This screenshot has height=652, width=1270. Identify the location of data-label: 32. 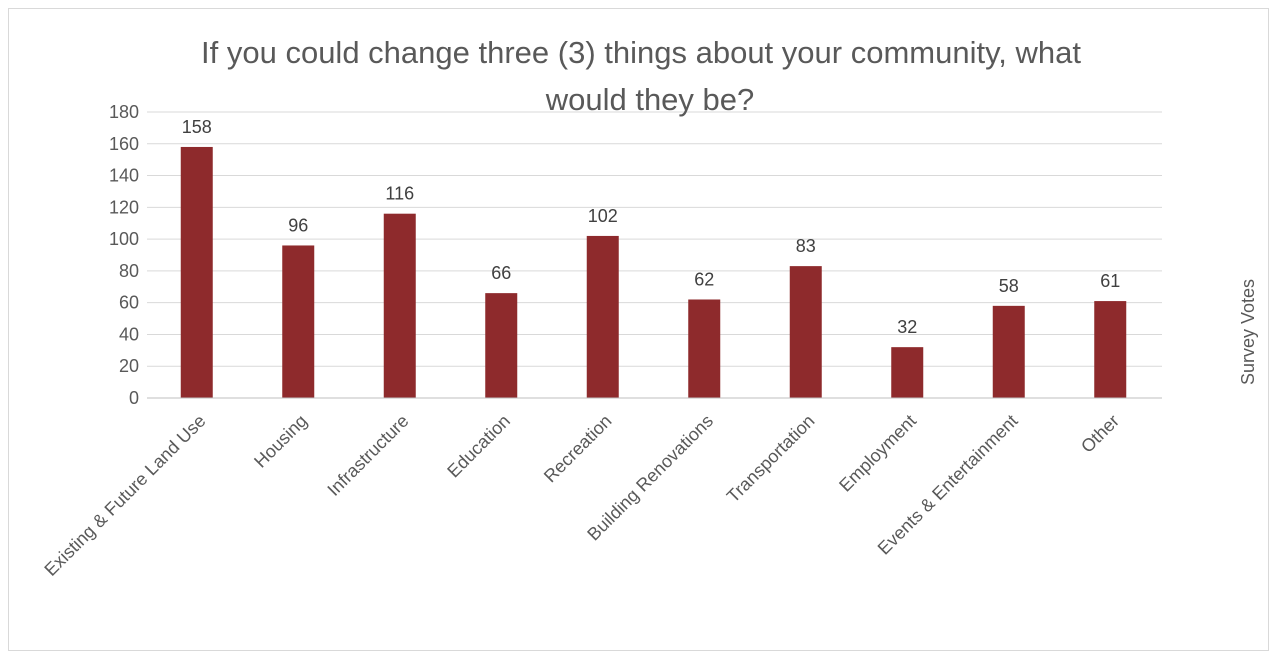
(907, 327).